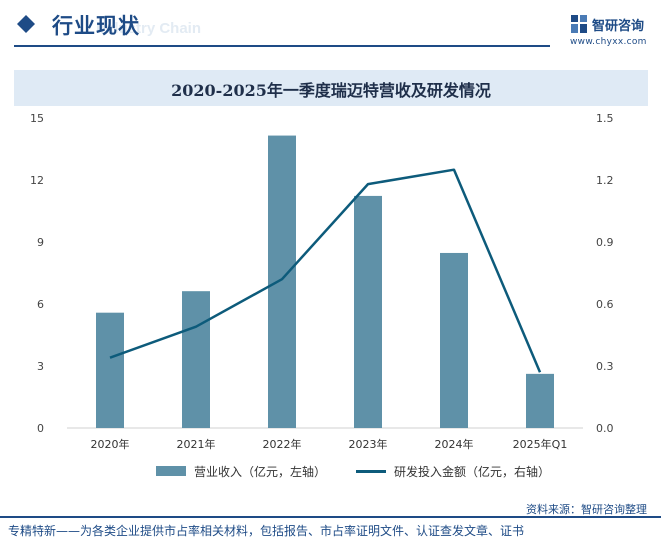  I want to click on brand-logo: 智研咨询 www.chyxx.com, so click(610, 31).